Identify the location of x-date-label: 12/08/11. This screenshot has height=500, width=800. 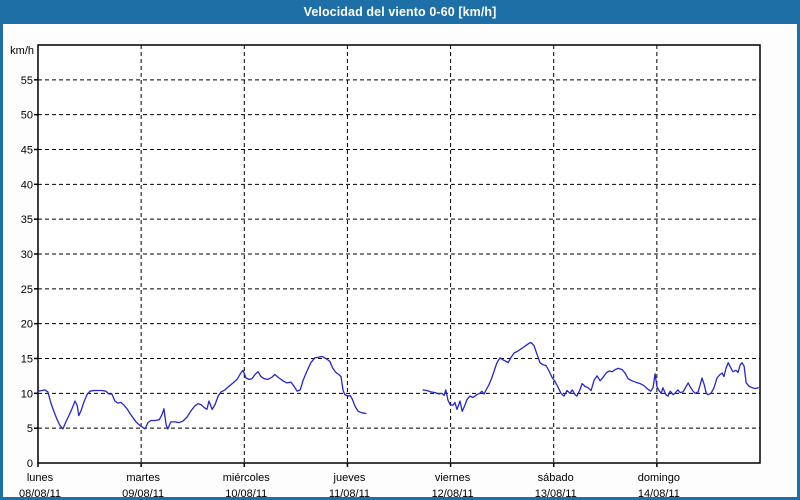
(453, 494).